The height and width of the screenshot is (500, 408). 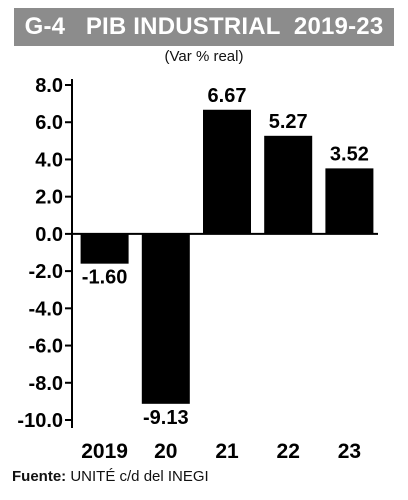 I want to click on chart-subtitle: (Var % real), so click(x=204, y=56).